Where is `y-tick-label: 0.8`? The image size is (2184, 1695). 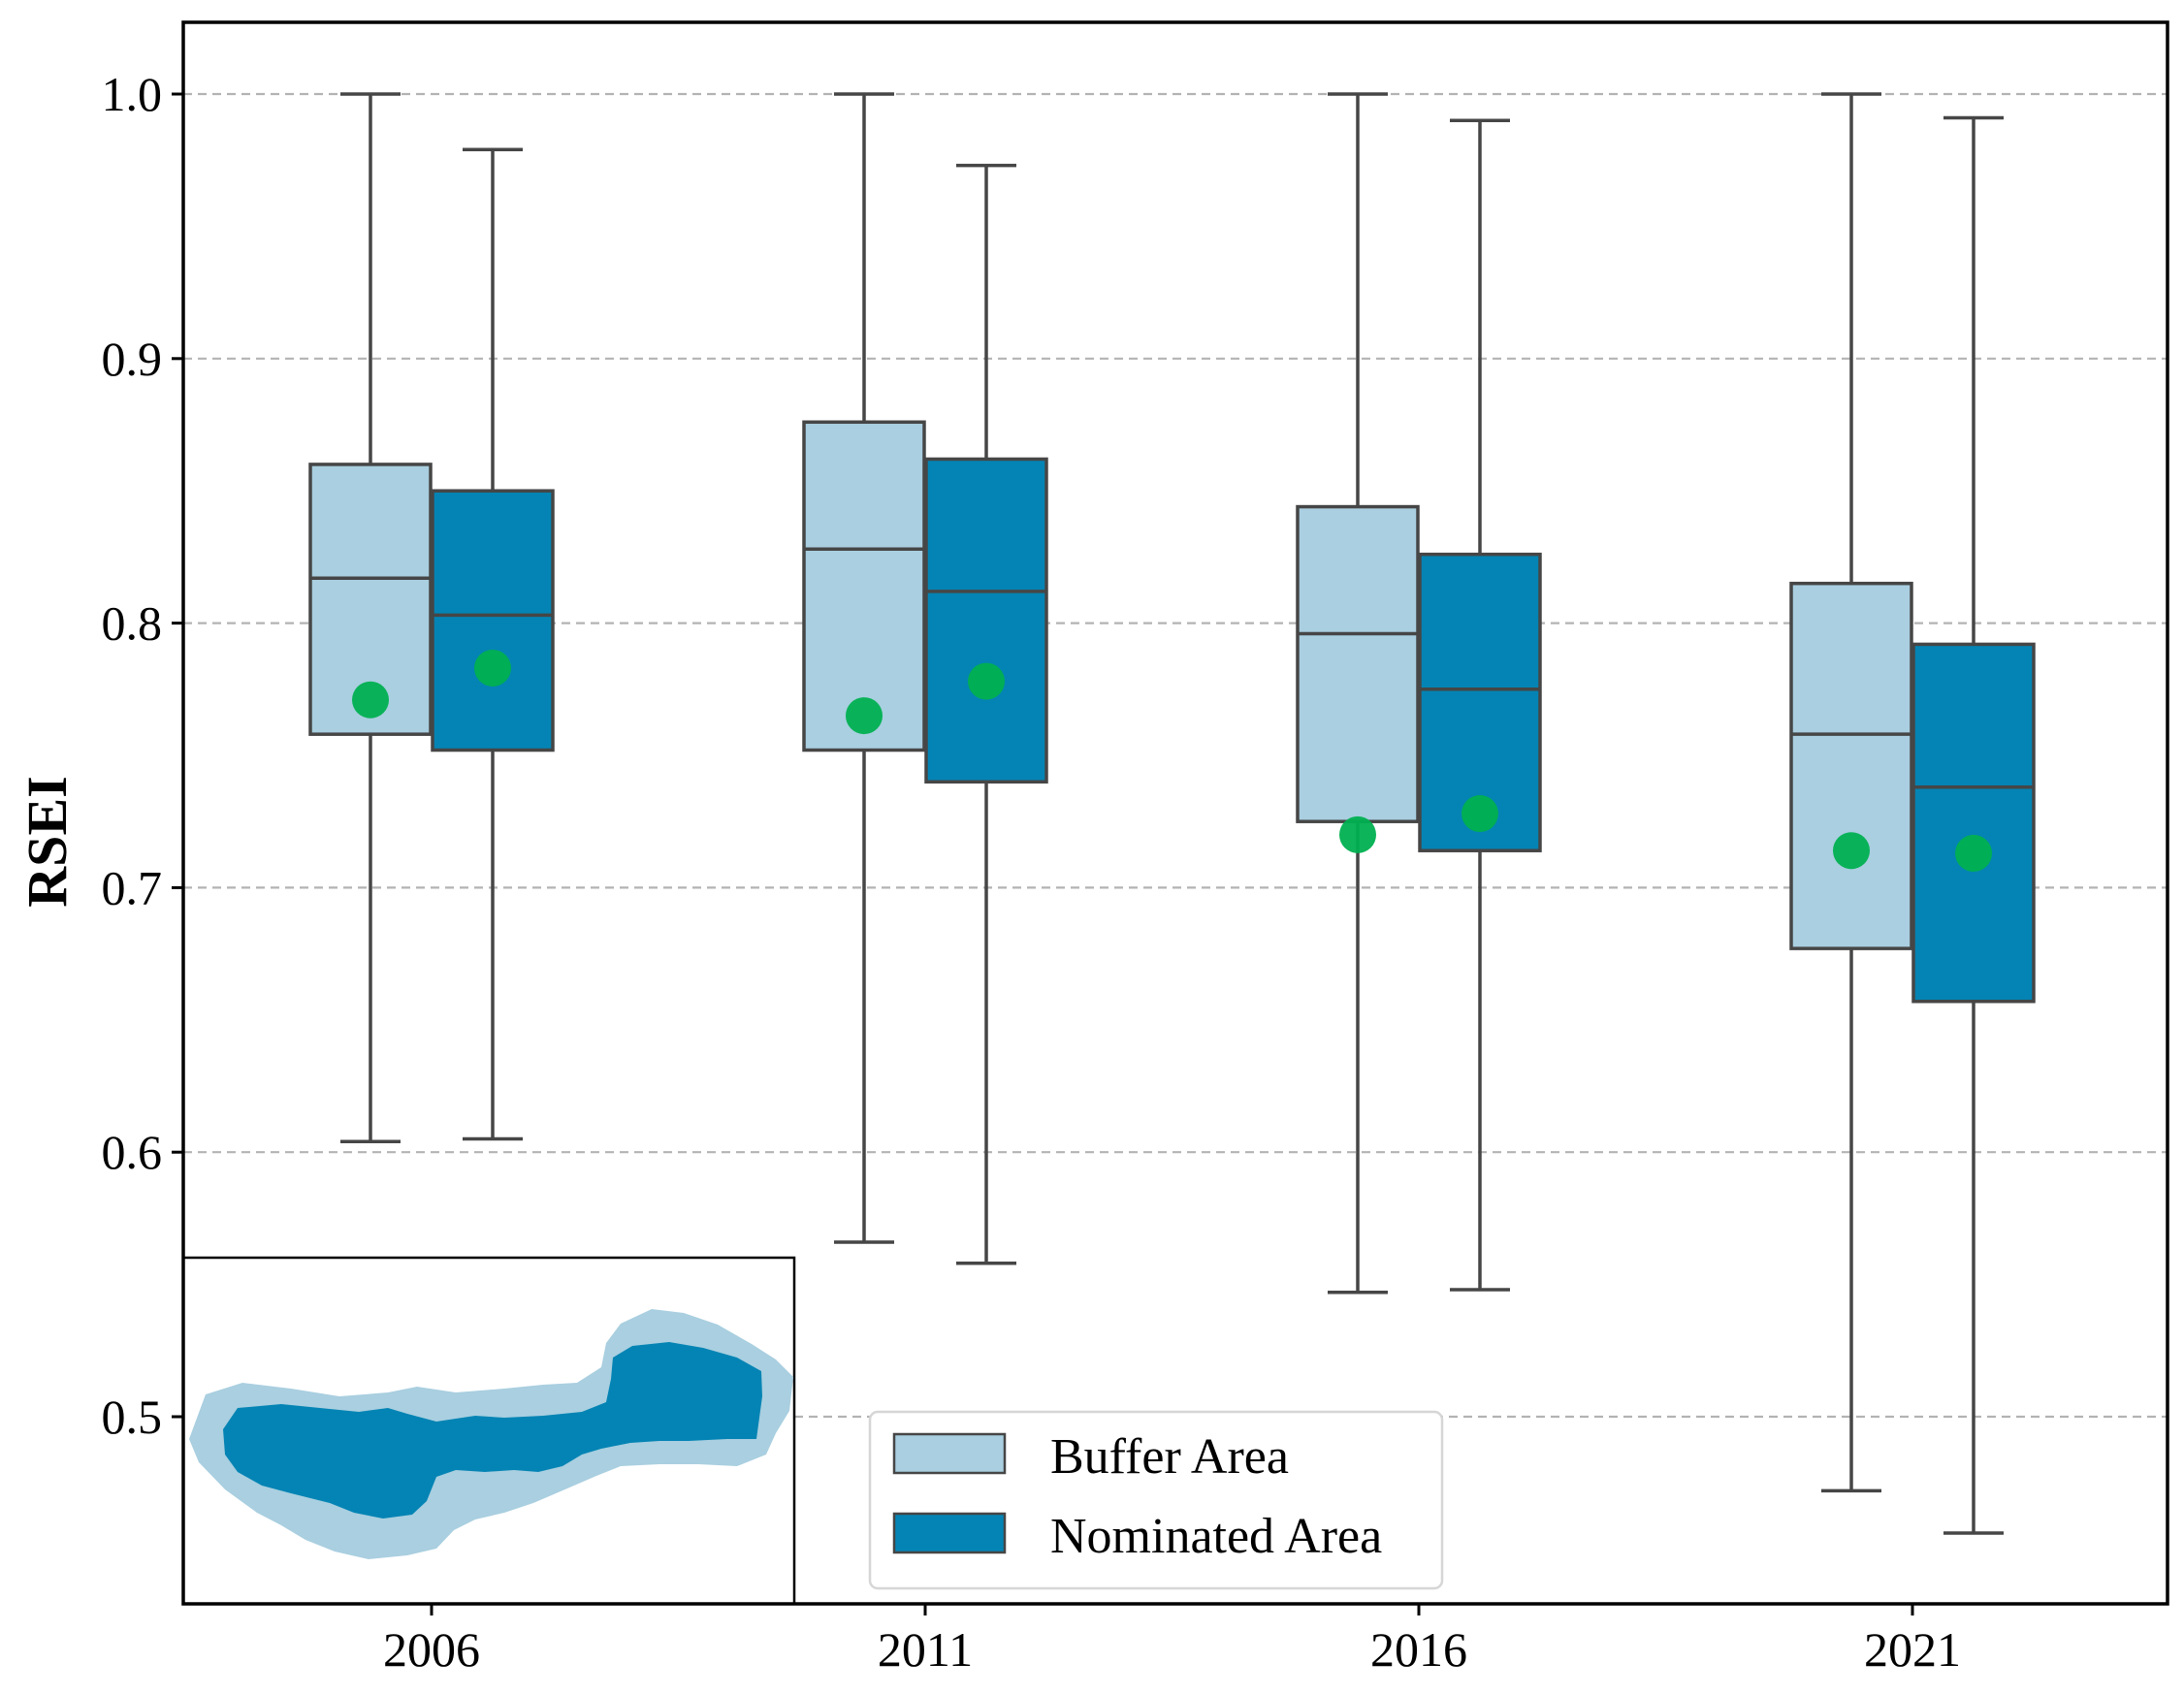
y-tick-label: 0.8 is located at coordinates (132, 623).